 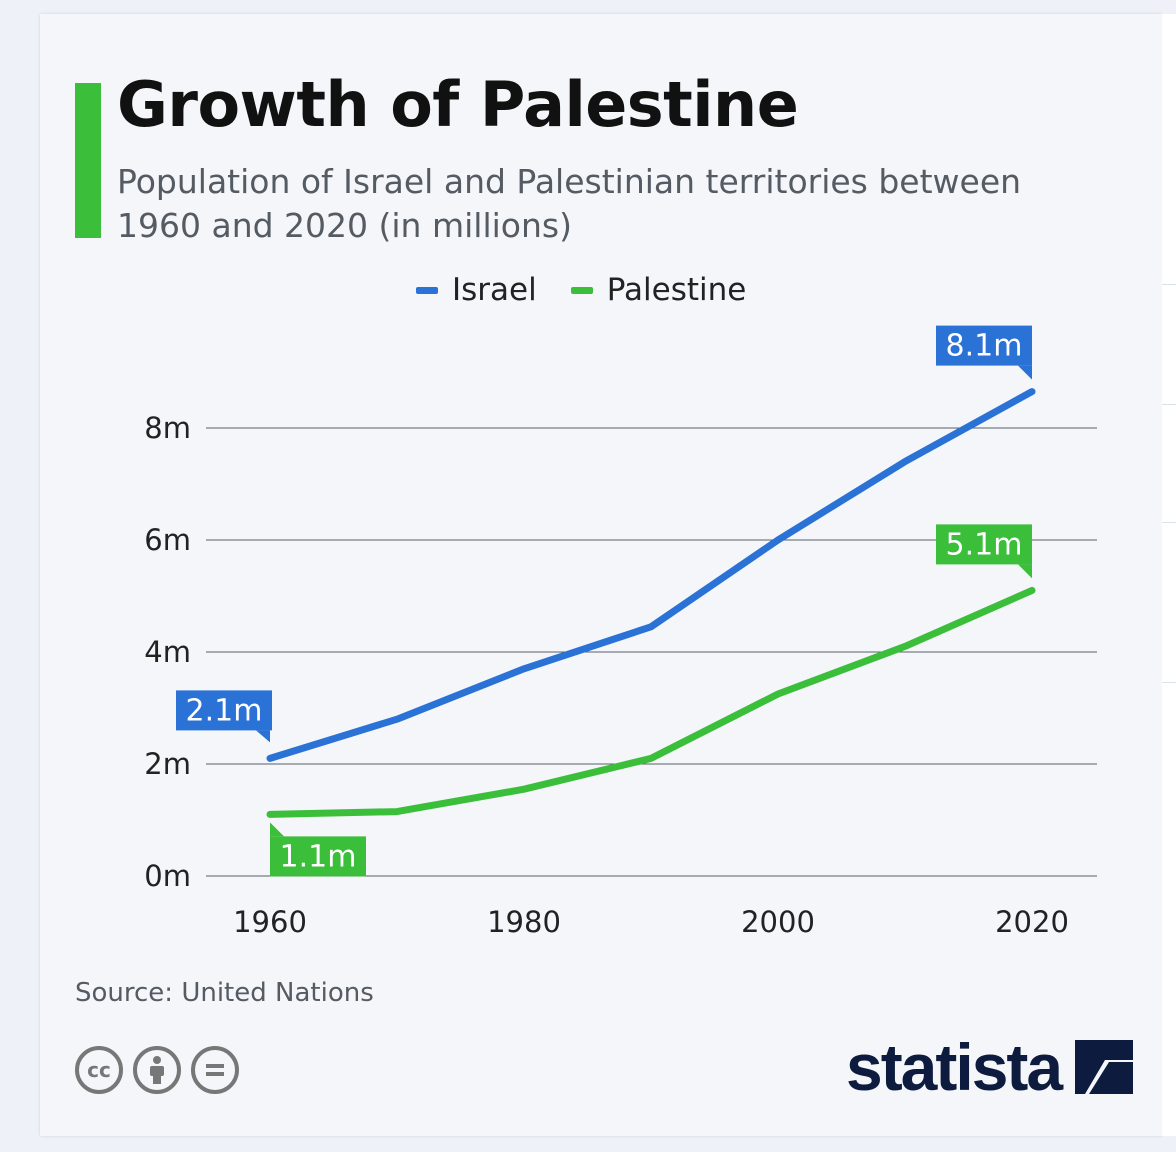 What do you see at coordinates (270, 922) in the screenshot?
I see `x-tick-label: 1960` at bounding box center [270, 922].